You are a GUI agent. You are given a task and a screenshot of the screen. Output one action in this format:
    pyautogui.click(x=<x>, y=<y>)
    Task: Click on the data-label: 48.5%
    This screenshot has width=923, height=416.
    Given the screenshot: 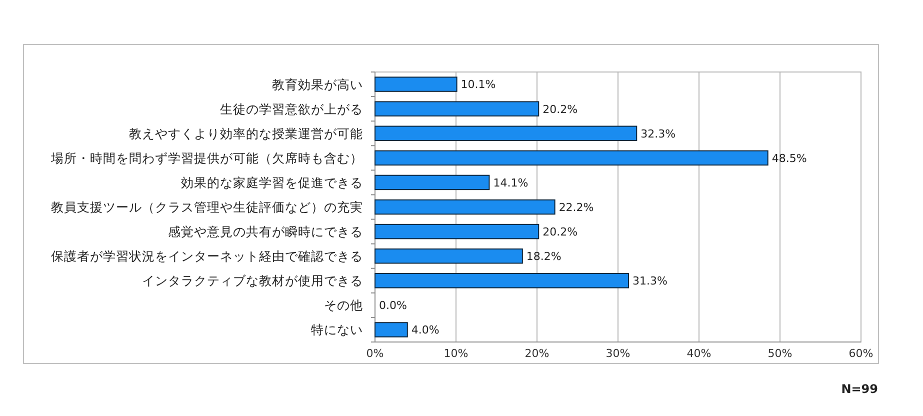 What is the action you would take?
    pyautogui.click(x=789, y=158)
    